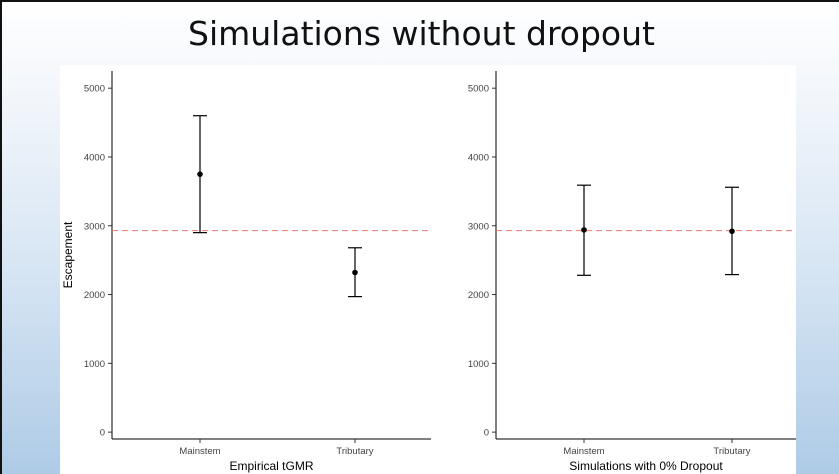 The width and height of the screenshot is (839, 474). Describe the element at coordinates (421, 33) in the screenshot. I see `slide-title: Simulations without dropout` at that location.